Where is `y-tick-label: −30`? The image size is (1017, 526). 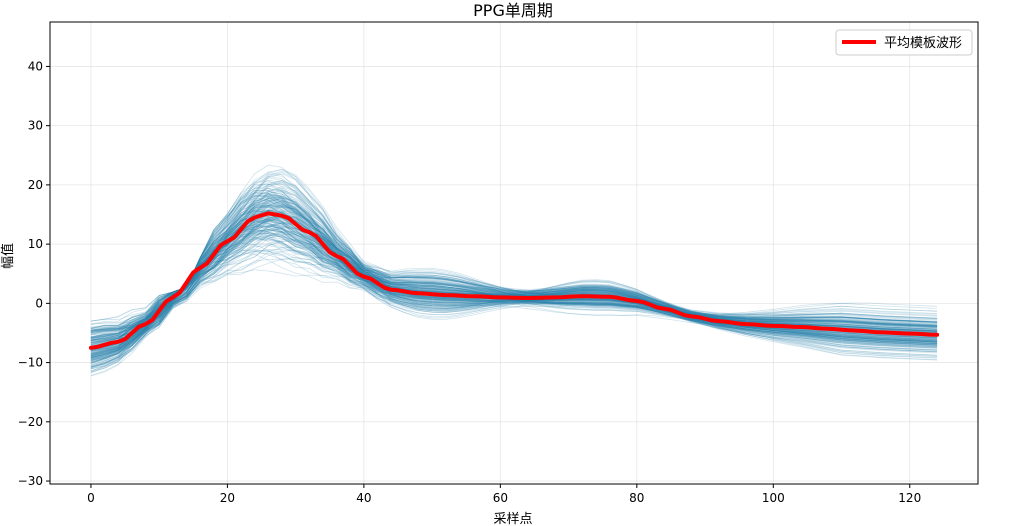
y-tick-label: −30 is located at coordinates (30, 481).